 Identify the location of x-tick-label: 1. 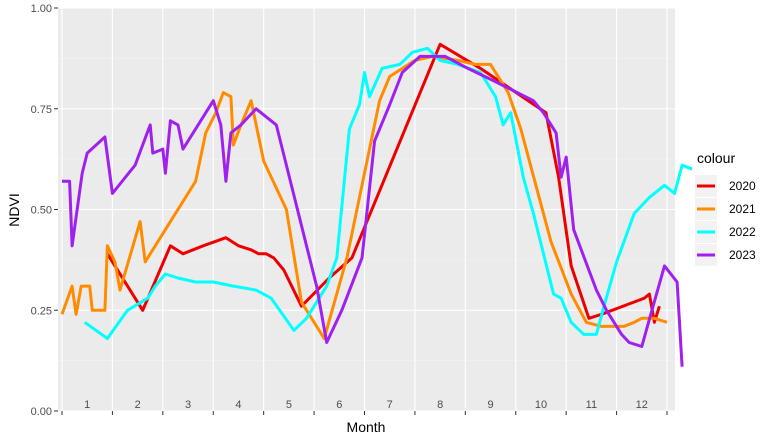
(87, 405).